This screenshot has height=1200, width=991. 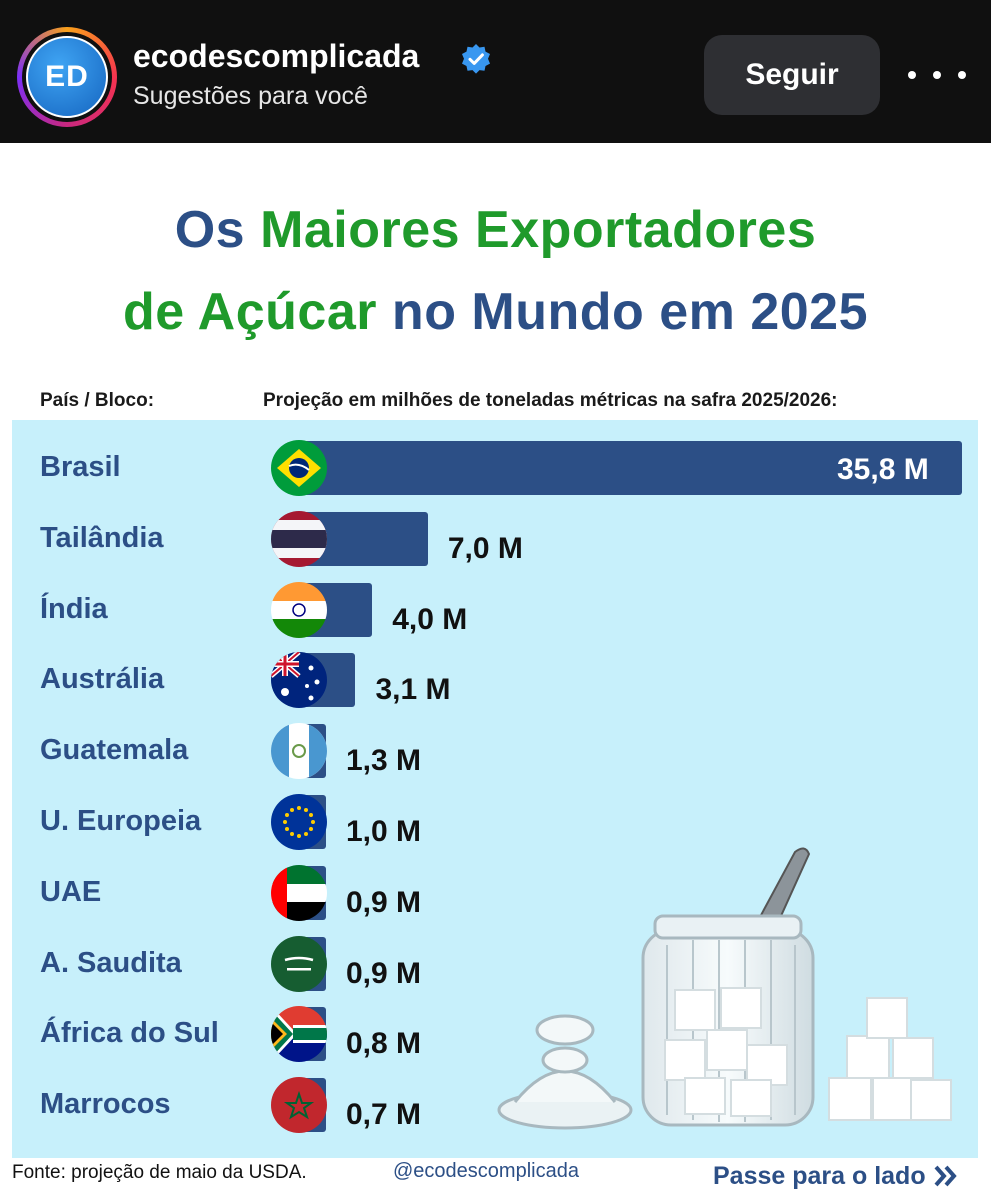 I want to click on sugar-jar-illustration, so click(x=724, y=988).